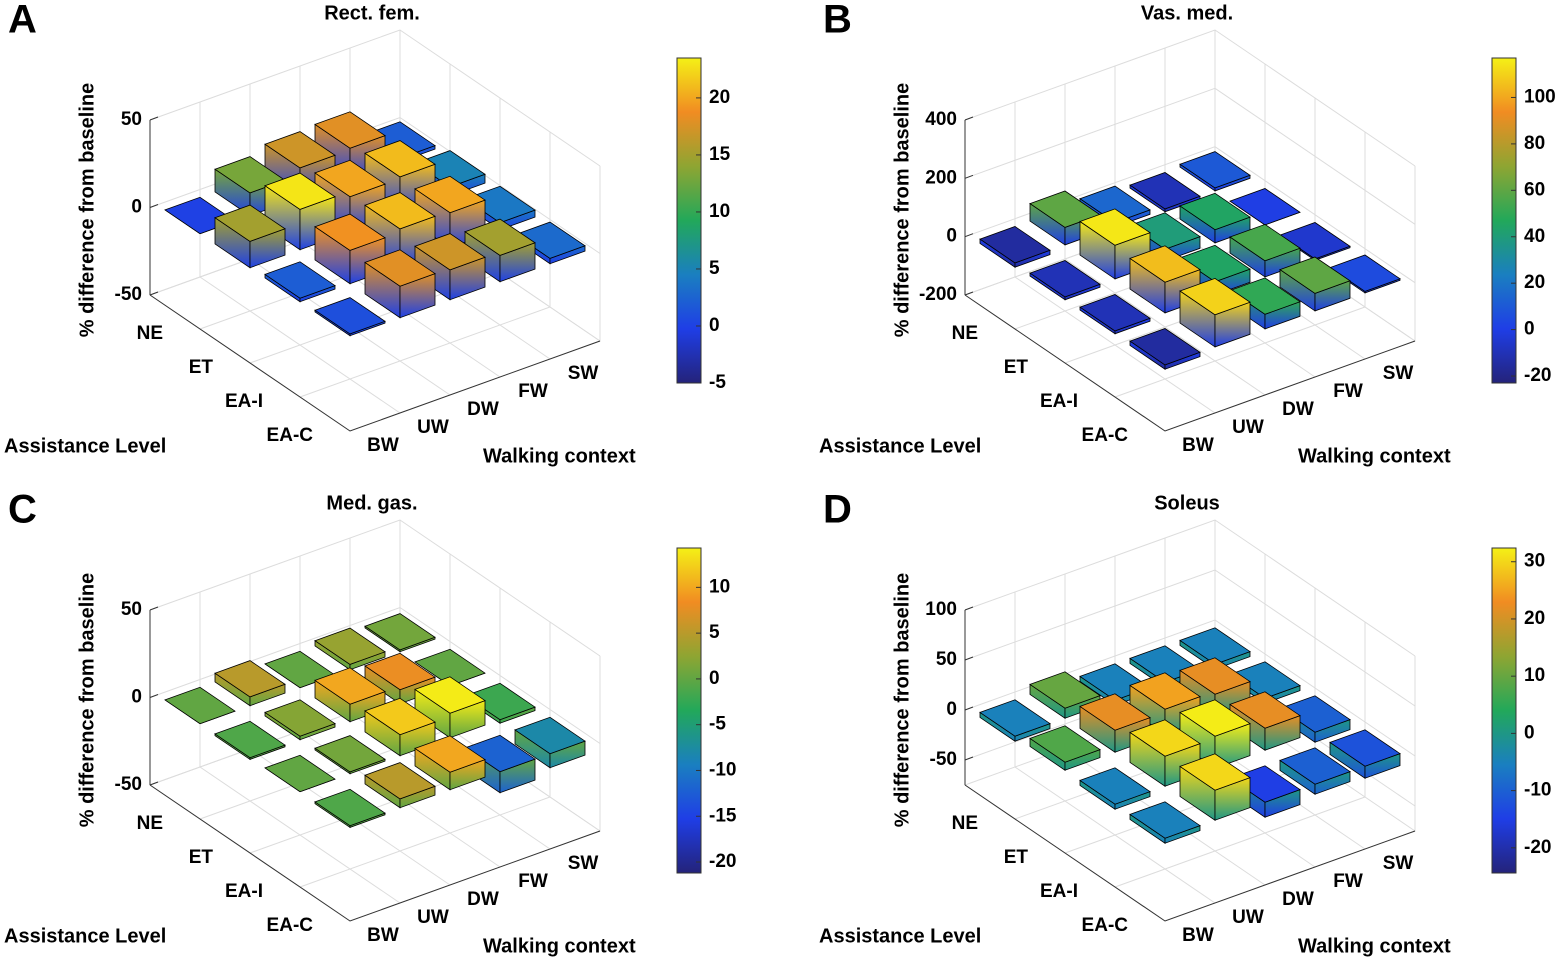 Image resolution: width=1559 pixels, height=962 pixels. What do you see at coordinates (1534, 561) in the screenshot?
I see `colorbar-tick-label: 30` at bounding box center [1534, 561].